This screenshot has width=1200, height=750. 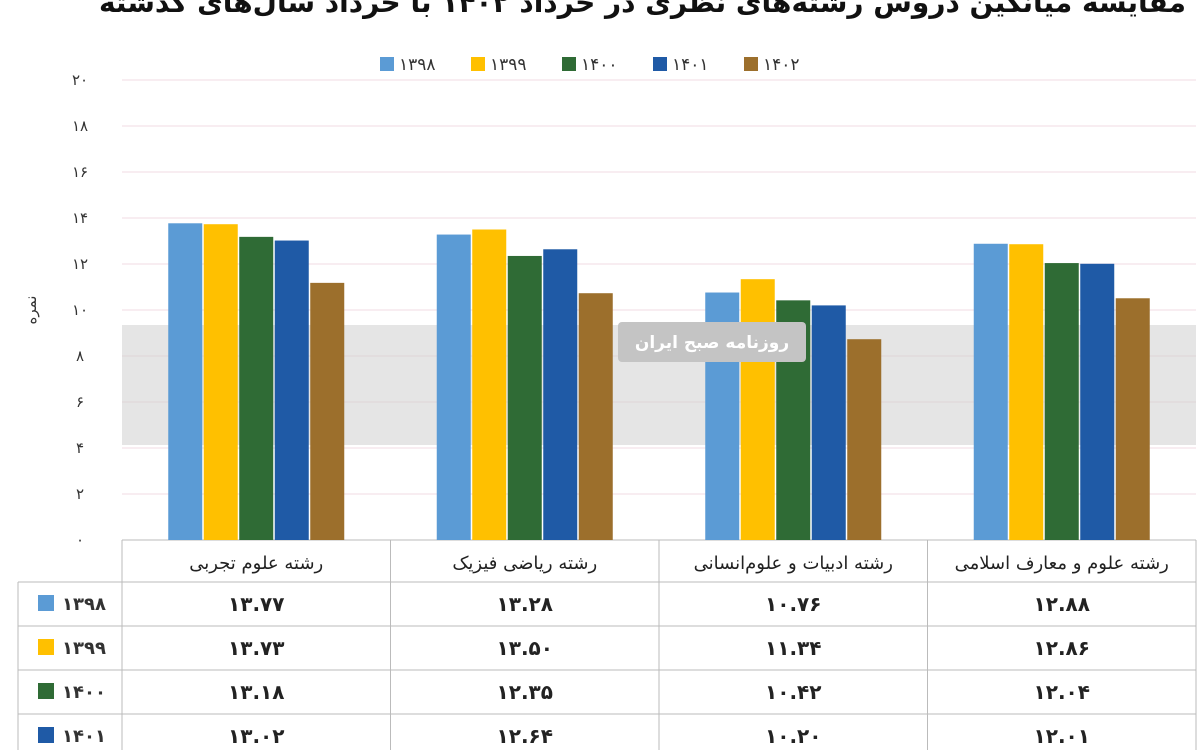 What do you see at coordinates (793, 563) in the screenshot?
I see `category-label: رشته ادبیات و علوم‌انسانی` at bounding box center [793, 563].